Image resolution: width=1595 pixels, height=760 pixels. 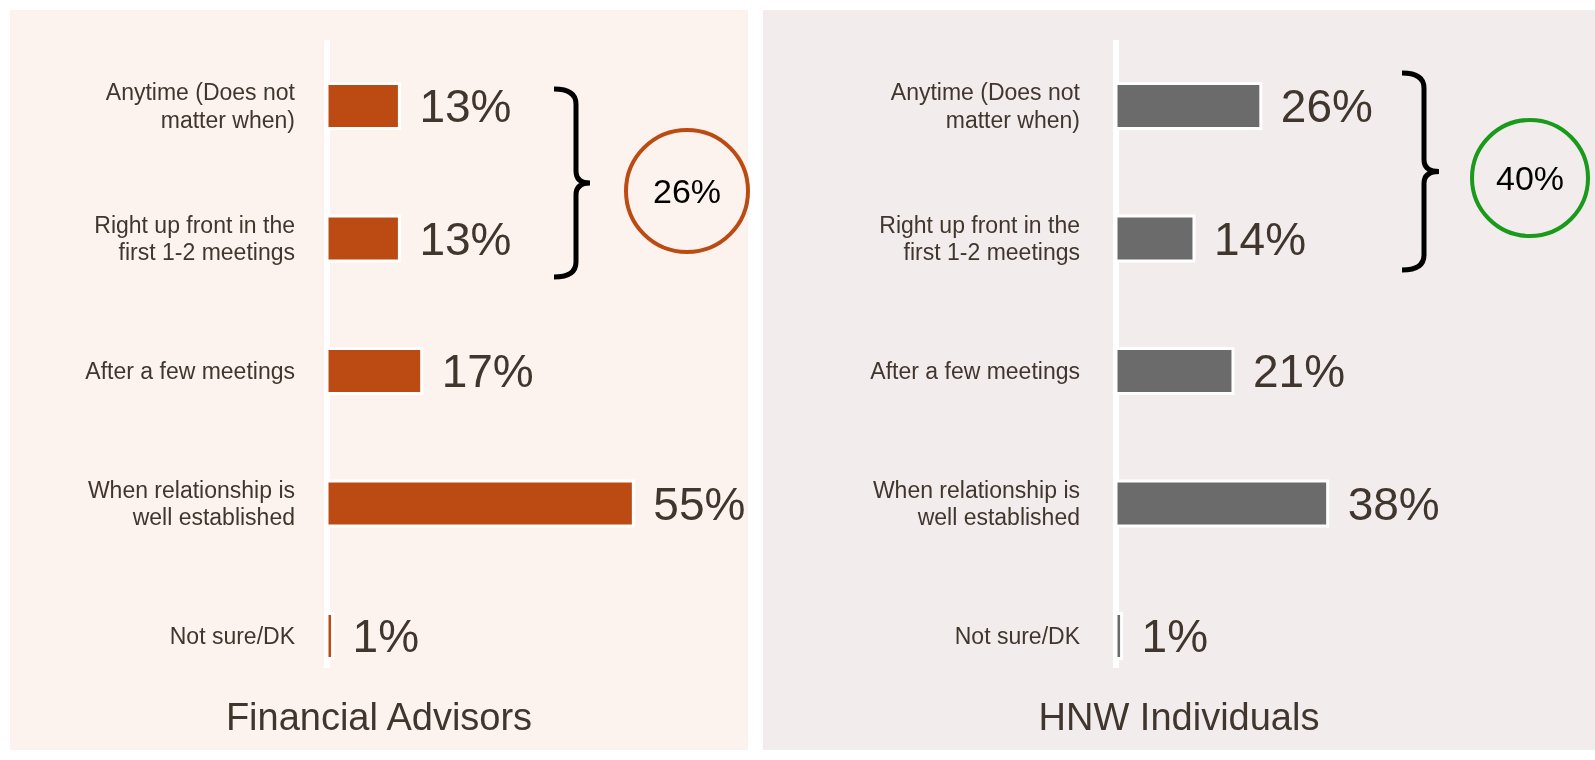 I want to click on text: HNW Individuals, so click(x=1179, y=717).